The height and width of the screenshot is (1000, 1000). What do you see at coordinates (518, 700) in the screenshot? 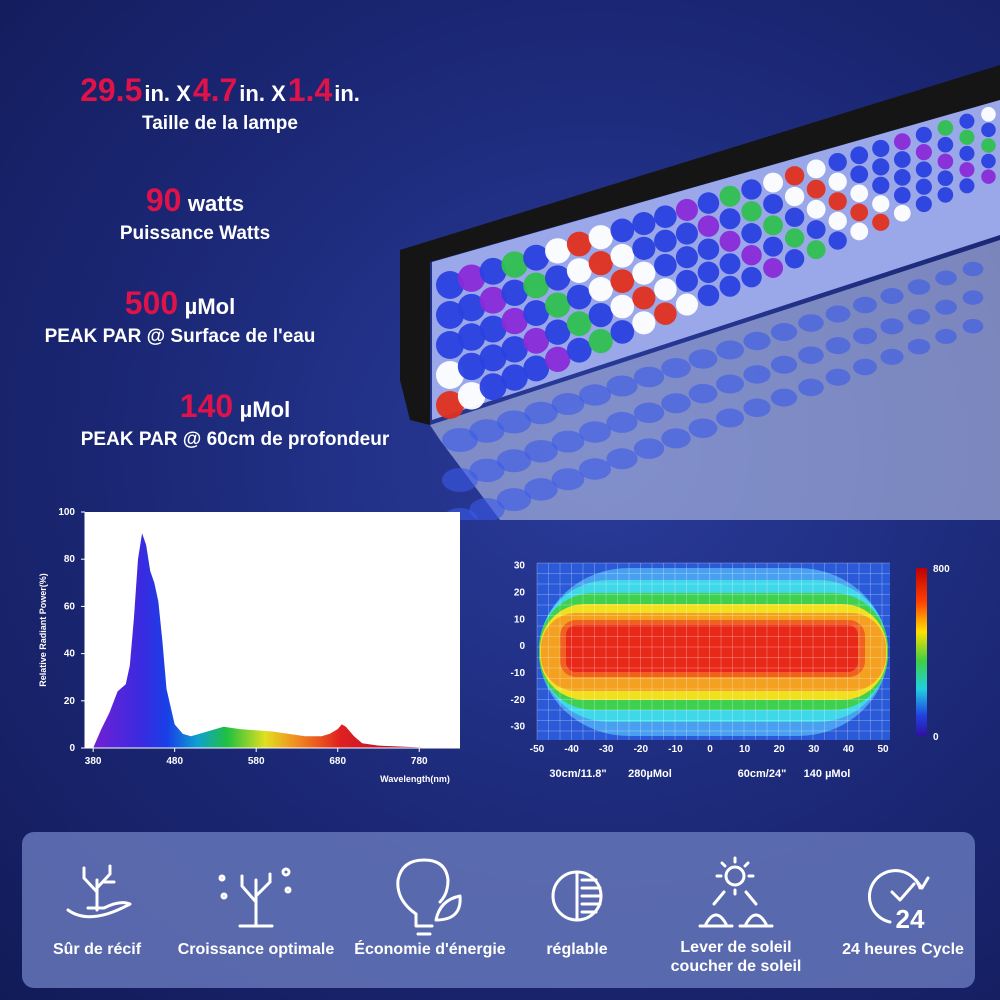
I see `y-tick-label: -20` at bounding box center [518, 700].